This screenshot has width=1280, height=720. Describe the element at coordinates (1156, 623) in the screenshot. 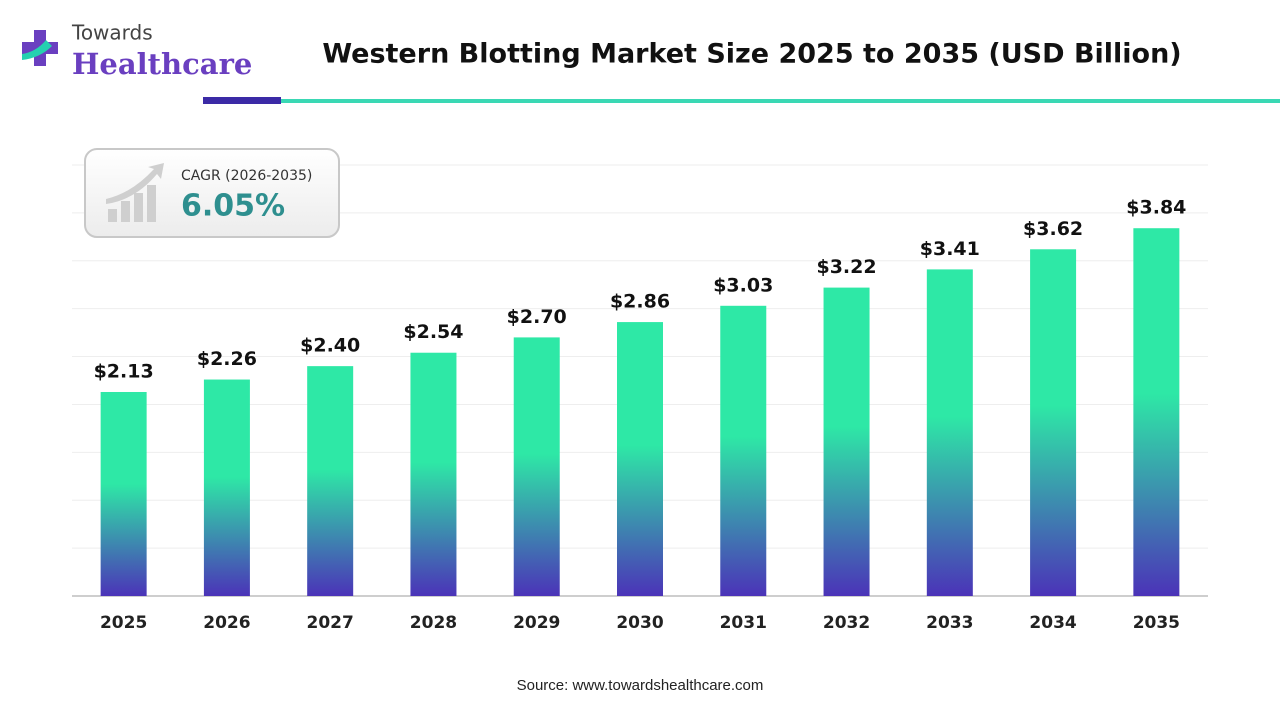

I see `x-tick-label: 2035` at that location.